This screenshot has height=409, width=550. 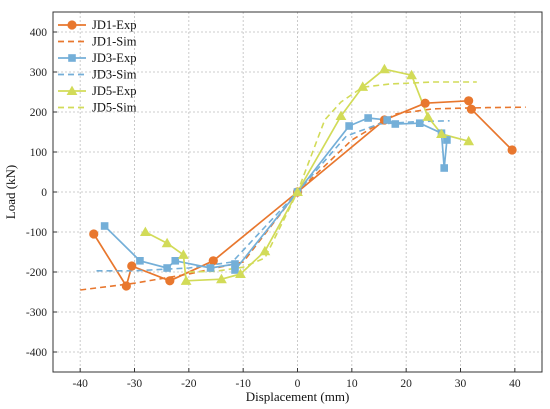 What do you see at coordinates (461, 384) in the screenshot?
I see `x-tick-label: 30` at bounding box center [461, 384].